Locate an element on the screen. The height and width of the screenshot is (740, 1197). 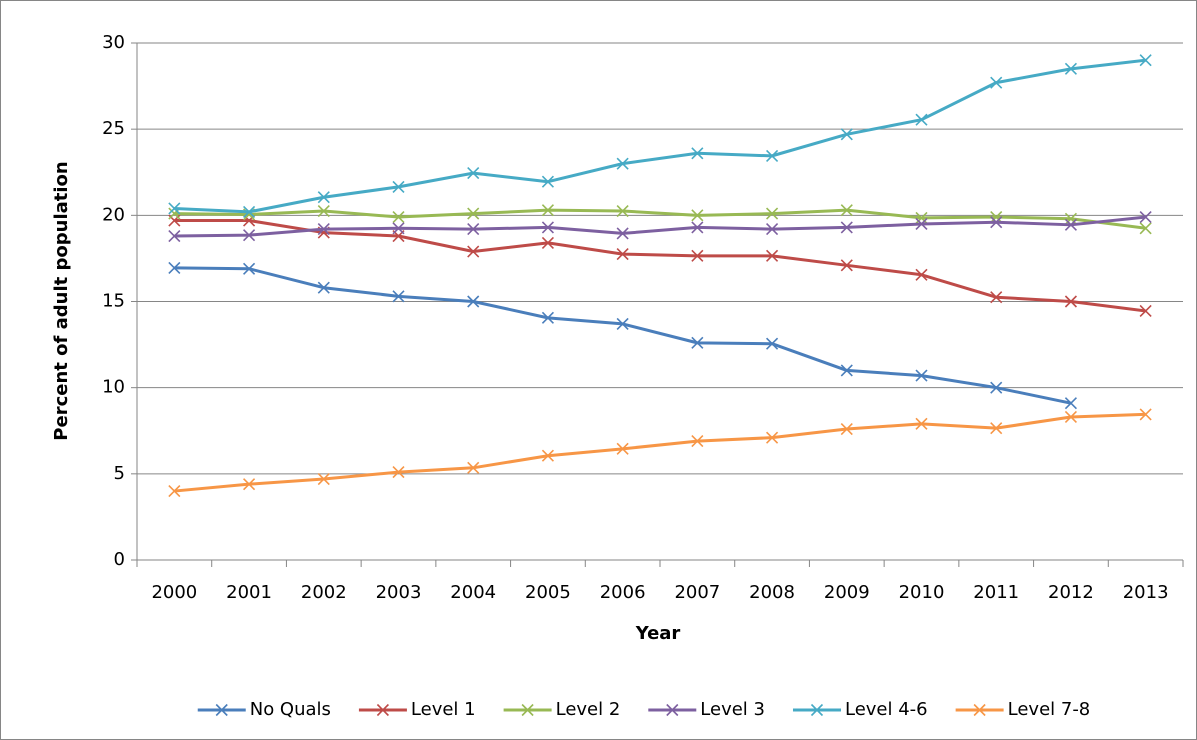
y-tick-label: 5 is located at coordinates (119, 473).